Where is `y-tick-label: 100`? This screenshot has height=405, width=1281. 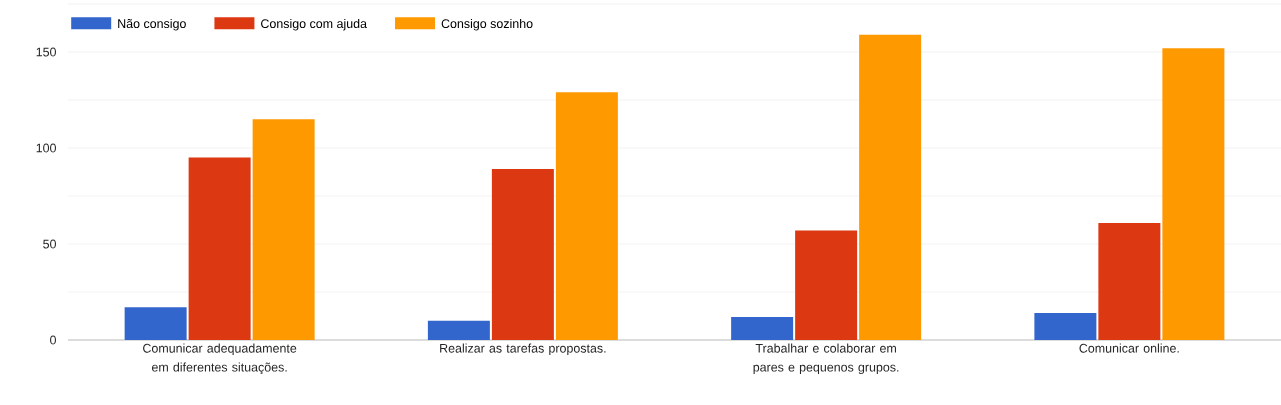
y-tick-label: 100 is located at coordinates (46, 148).